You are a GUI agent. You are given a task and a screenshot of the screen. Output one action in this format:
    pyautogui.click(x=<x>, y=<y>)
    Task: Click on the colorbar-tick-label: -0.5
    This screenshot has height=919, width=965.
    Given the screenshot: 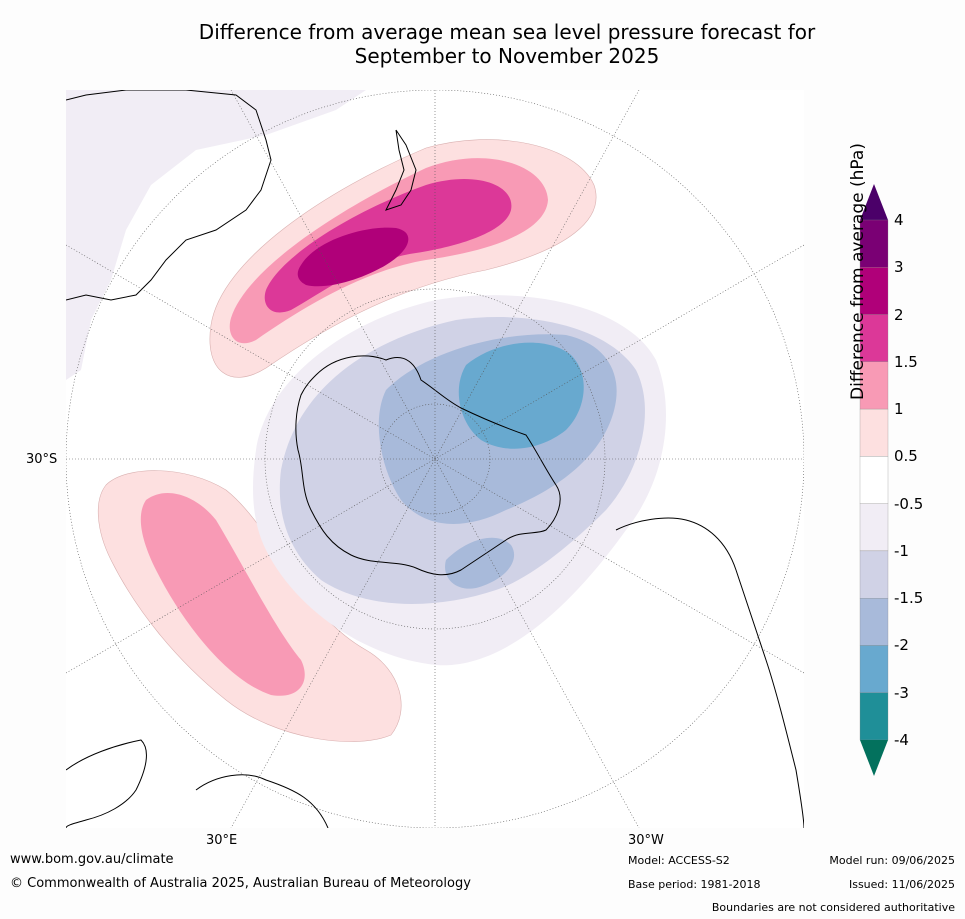 What is the action you would take?
    pyautogui.click(x=909, y=503)
    